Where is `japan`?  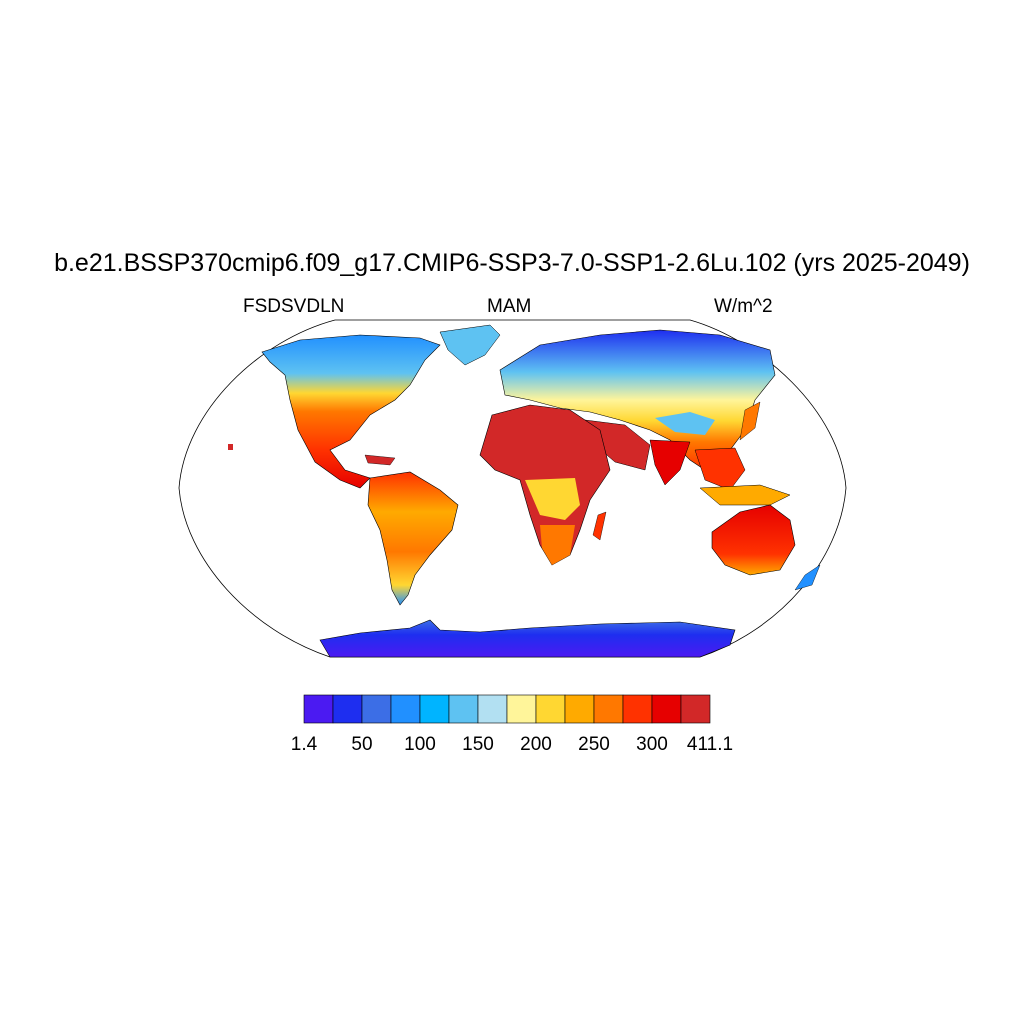 japan is located at coordinates (750, 421).